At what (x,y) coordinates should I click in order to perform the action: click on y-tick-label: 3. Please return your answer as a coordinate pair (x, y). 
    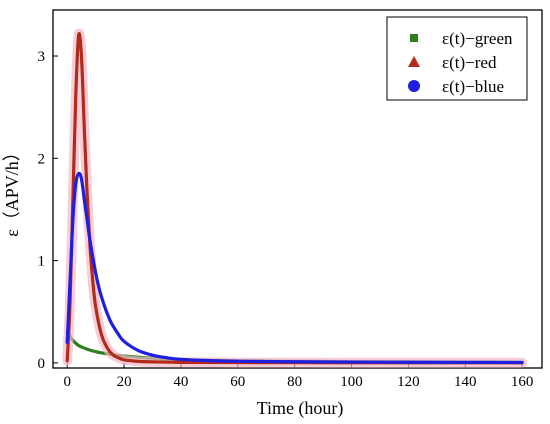
    Looking at the image, I should click on (42, 57).